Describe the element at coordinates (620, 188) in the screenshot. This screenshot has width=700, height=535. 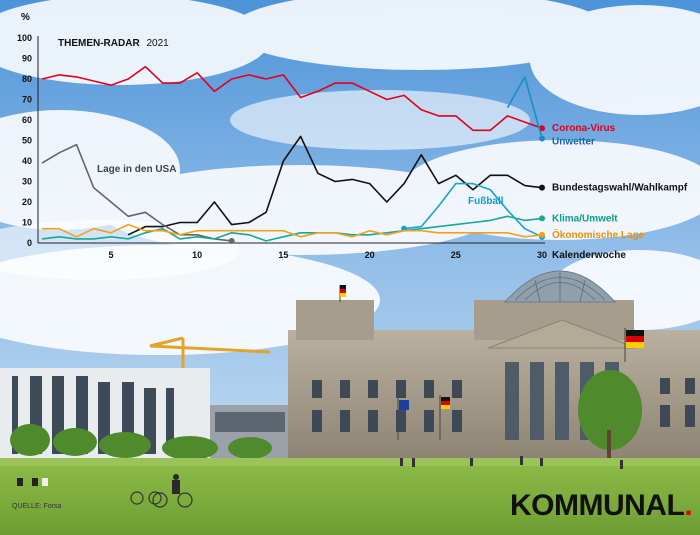
I see `series-label-bundestagswahl-wahlkampf: Bundestagswahl/Wahlkampf` at that location.